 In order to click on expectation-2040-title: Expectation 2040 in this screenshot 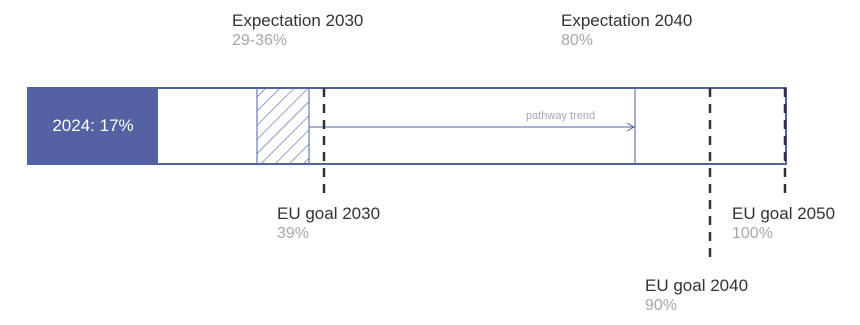, I will do `click(627, 20)`.